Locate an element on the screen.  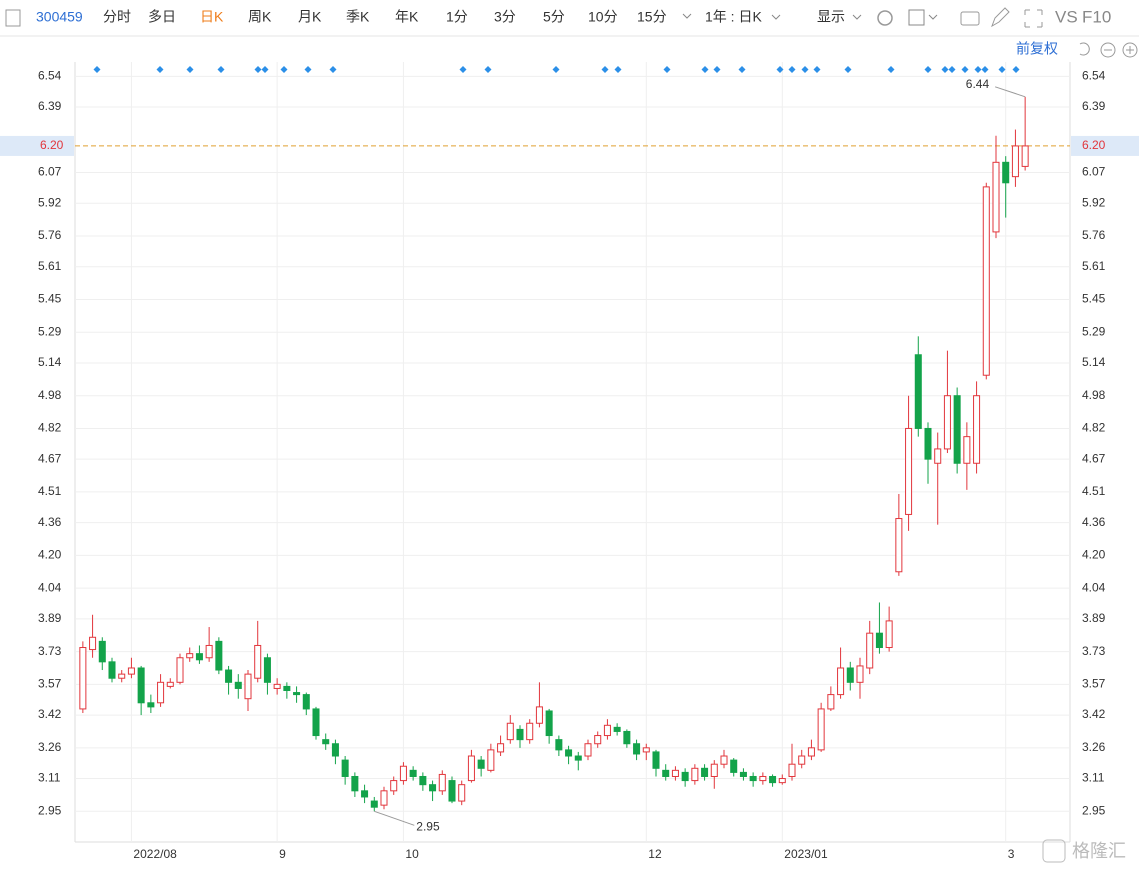
current-price-label: 6.20 is located at coordinates (1094, 145).